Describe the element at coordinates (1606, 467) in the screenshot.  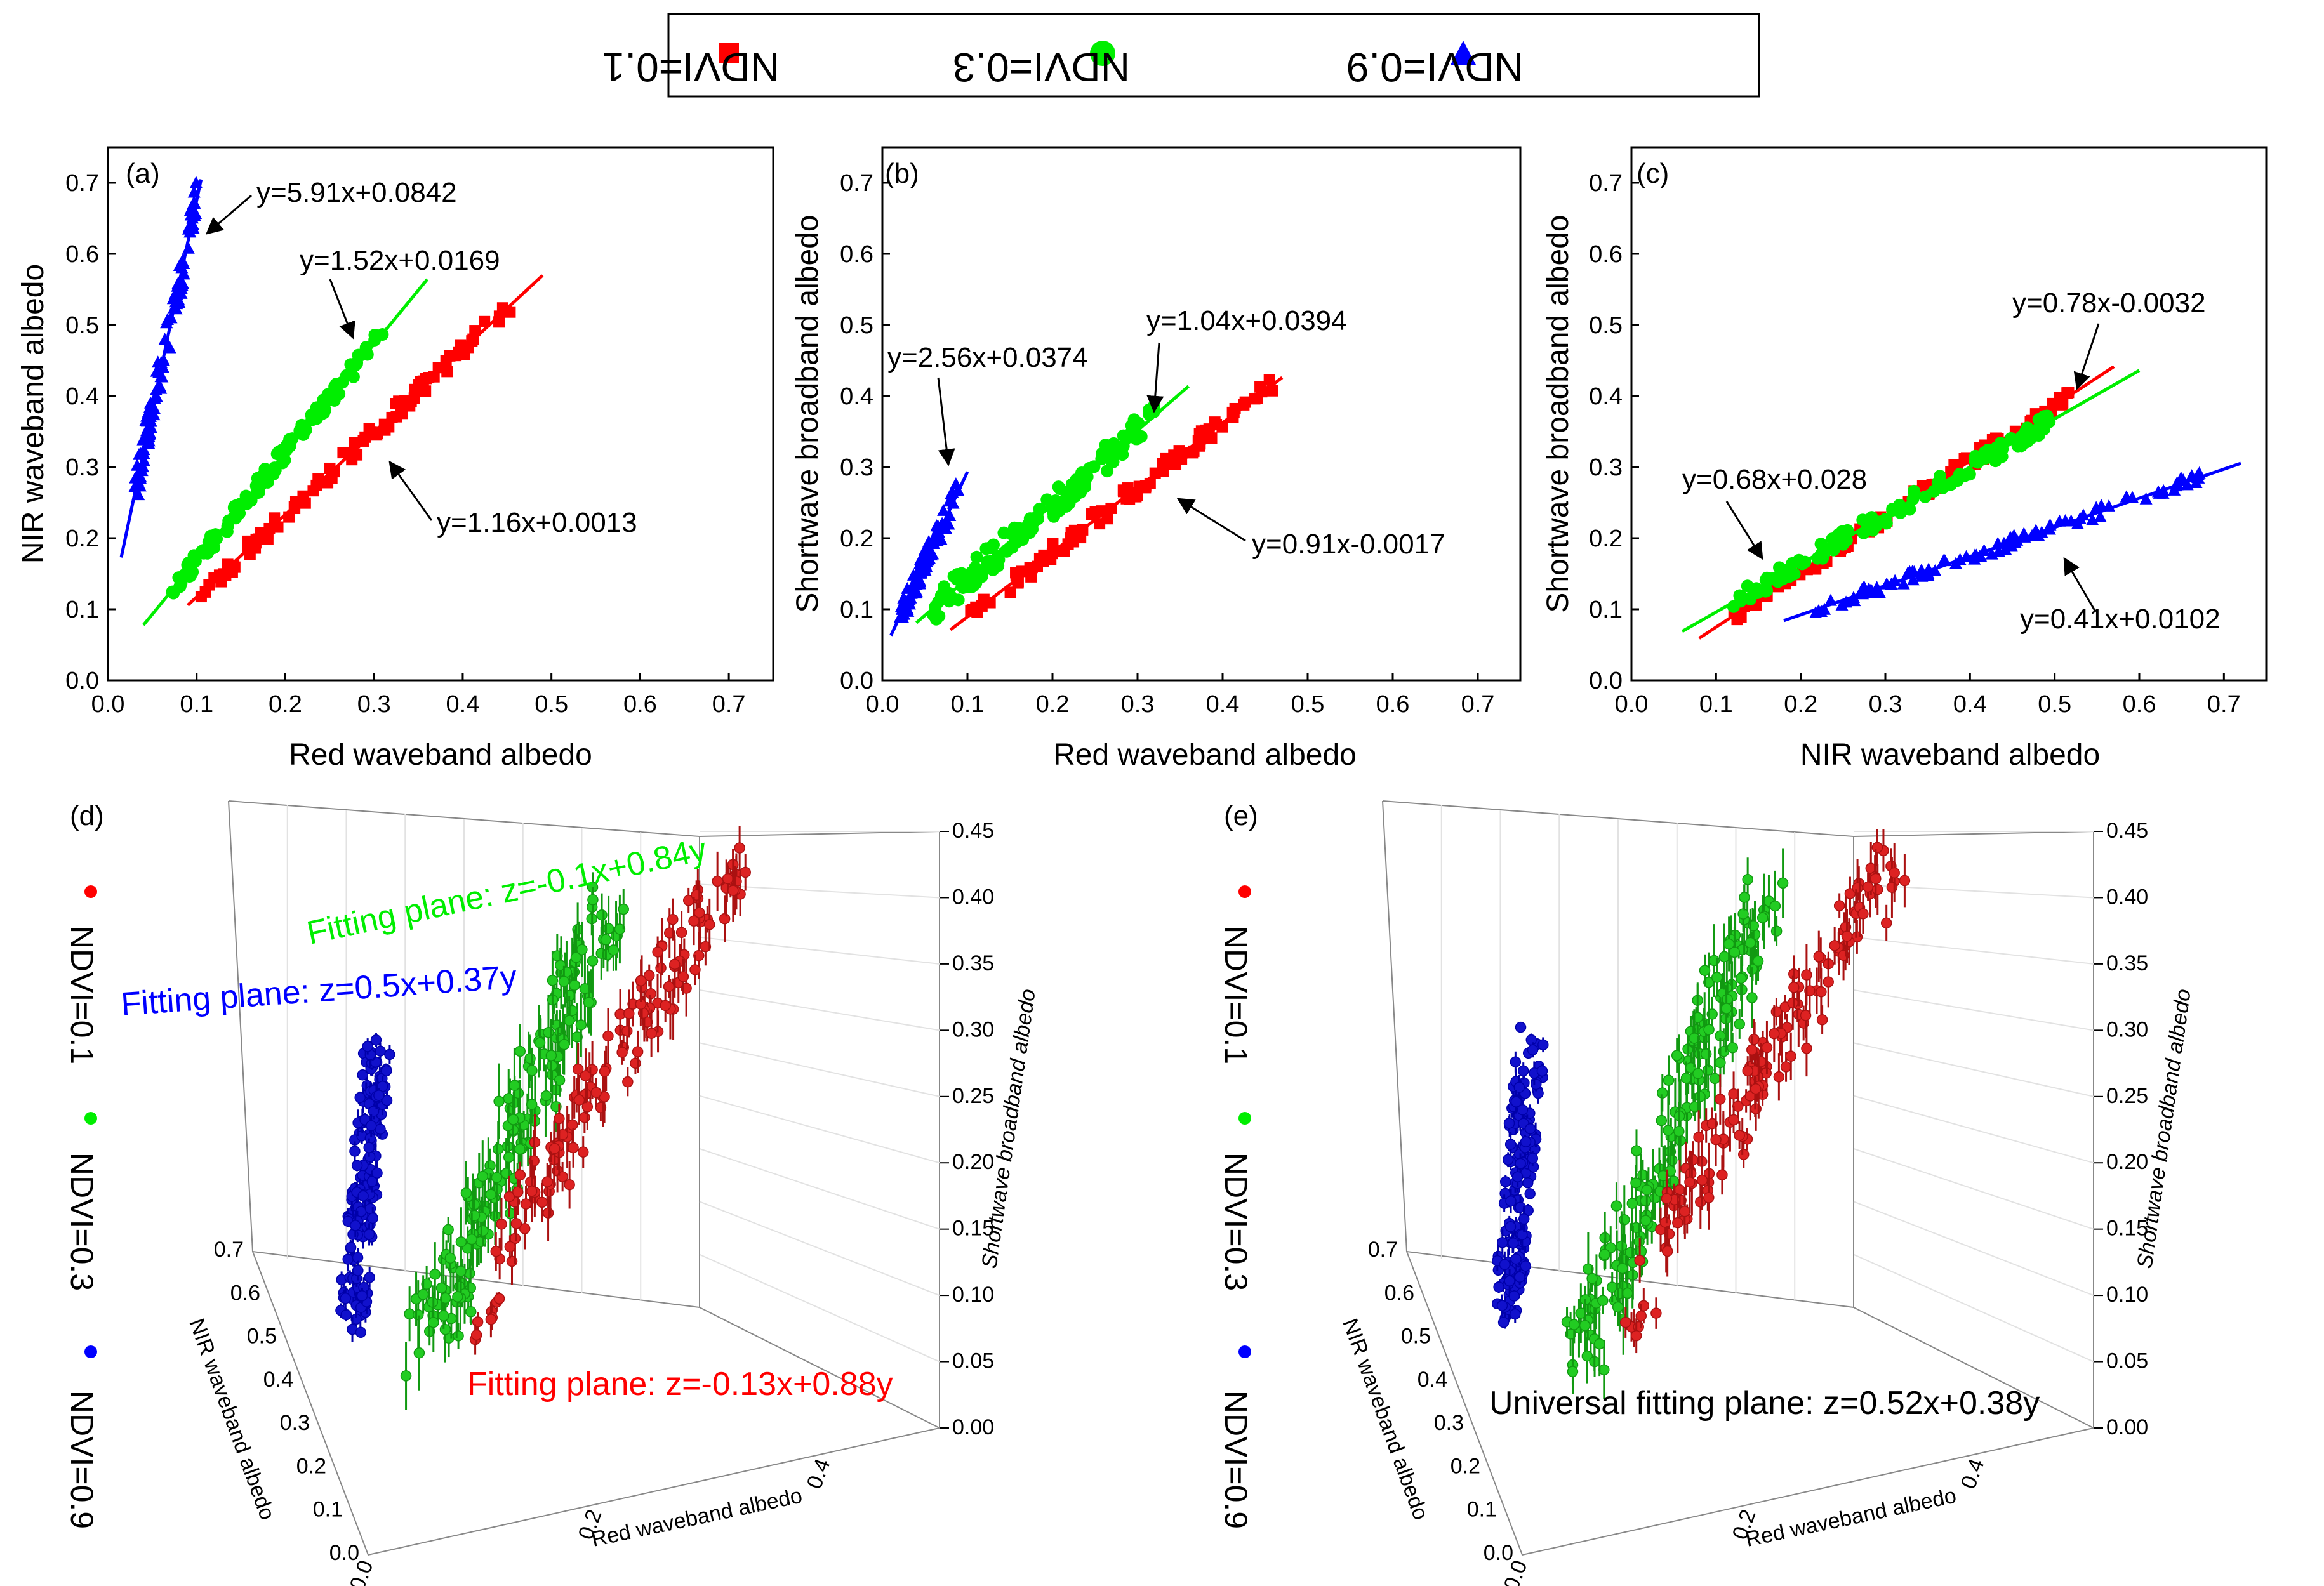
I see `y-tick-label: 0.3` at that location.